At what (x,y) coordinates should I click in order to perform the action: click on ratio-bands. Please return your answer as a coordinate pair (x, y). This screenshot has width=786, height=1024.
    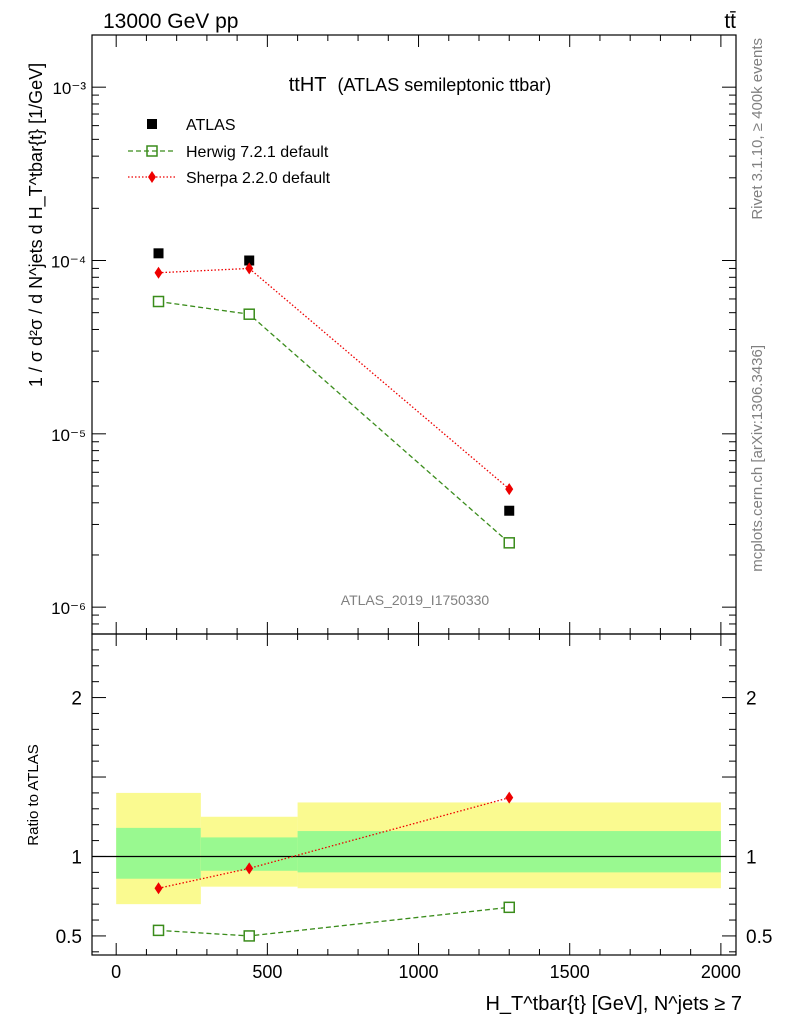
    Looking at the image, I should click on (414, 848).